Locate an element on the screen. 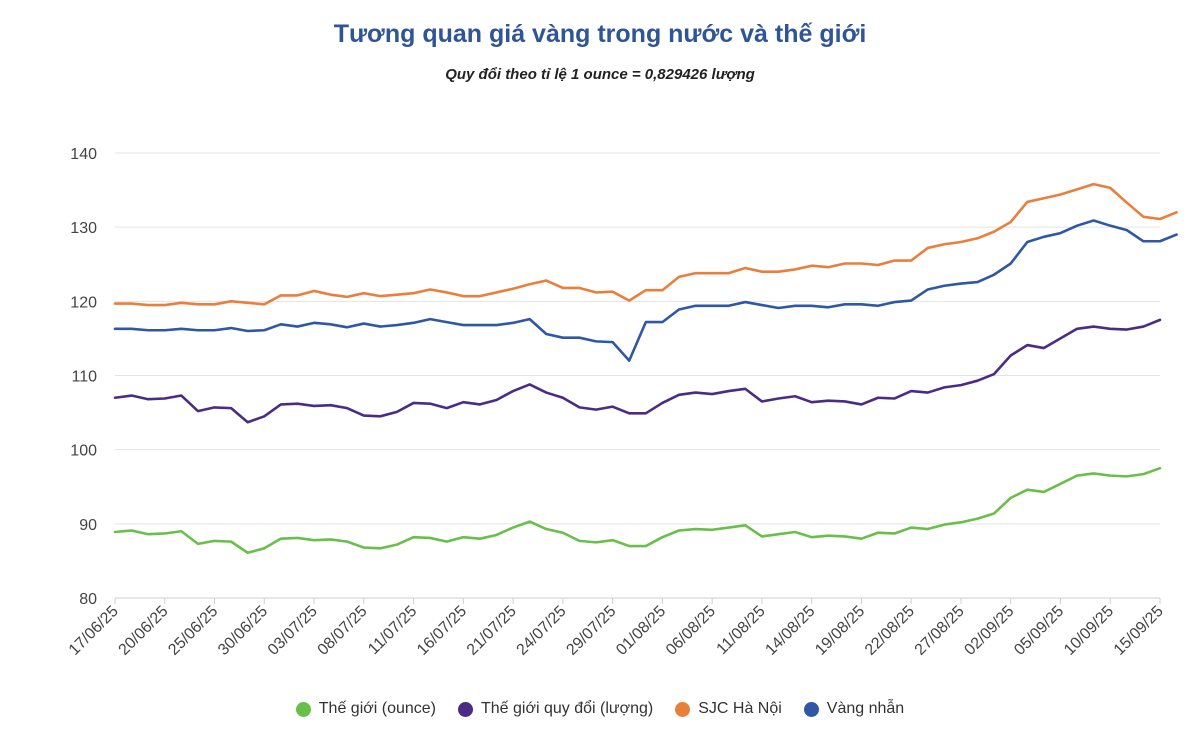 This screenshot has width=1200, height=749. y-tick-label: 140 is located at coordinates (83, 154).